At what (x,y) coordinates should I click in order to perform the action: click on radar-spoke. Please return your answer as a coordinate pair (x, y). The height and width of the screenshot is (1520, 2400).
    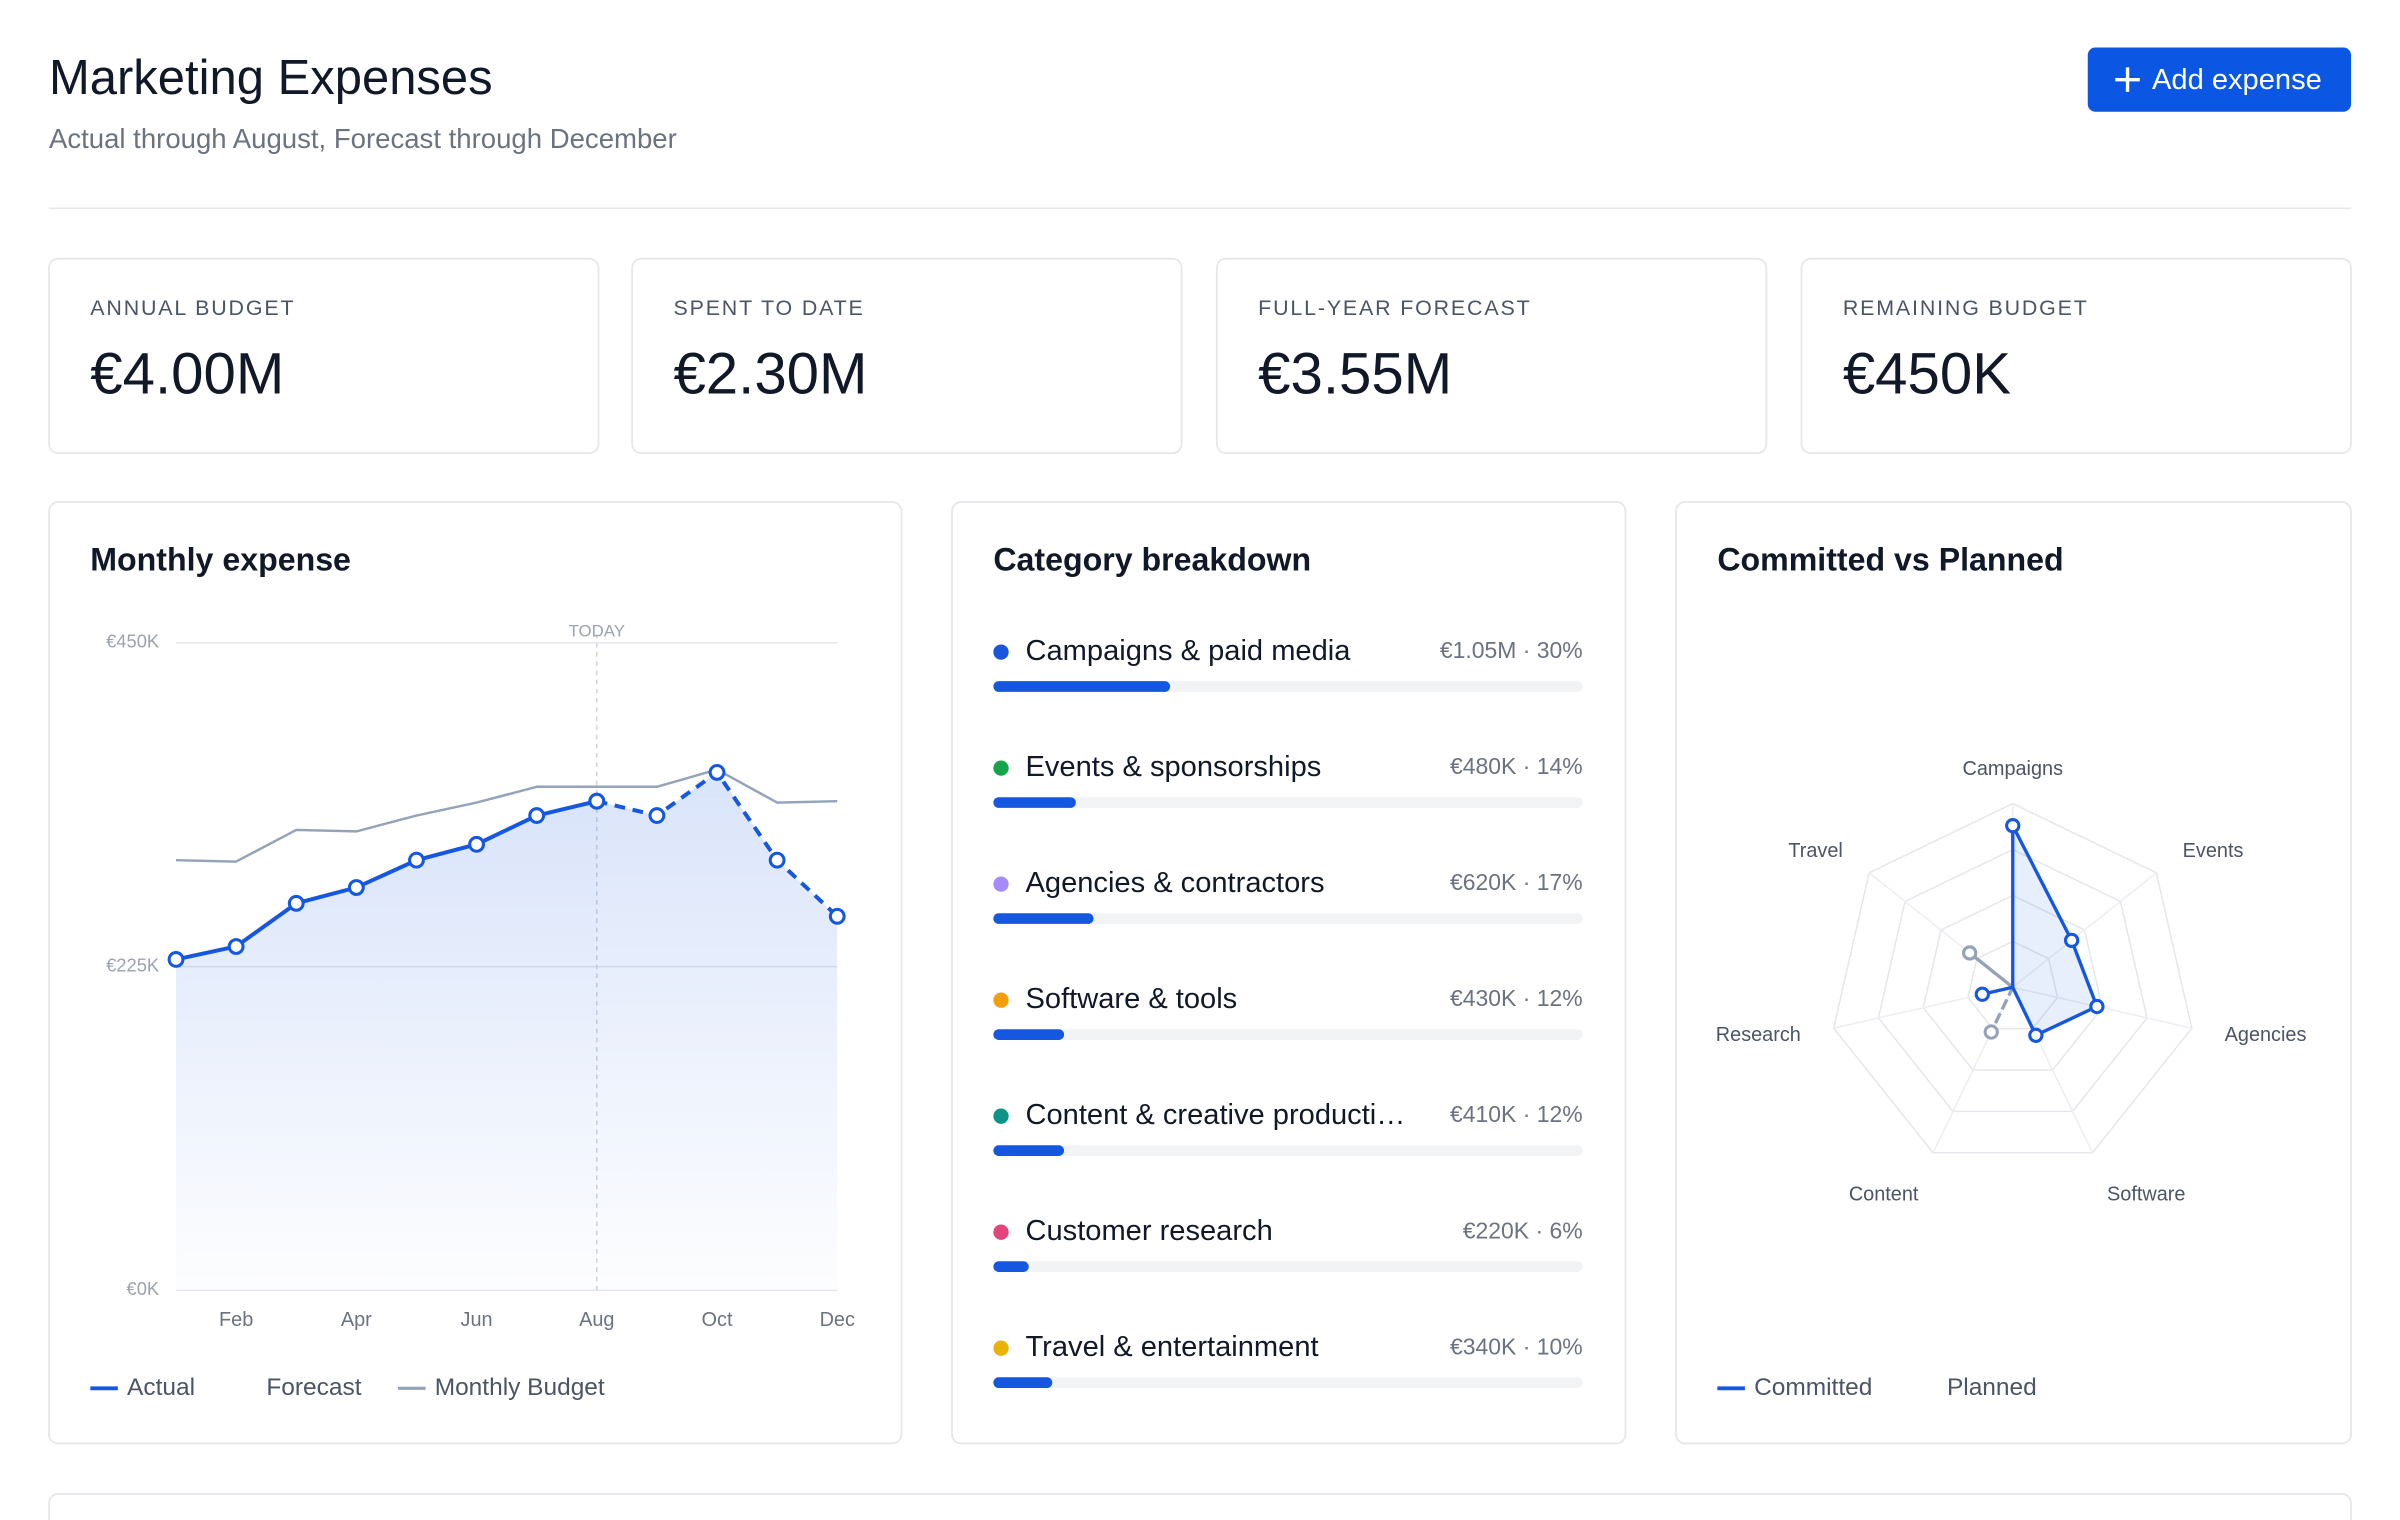
    Looking at the image, I should click on (2084, 930).